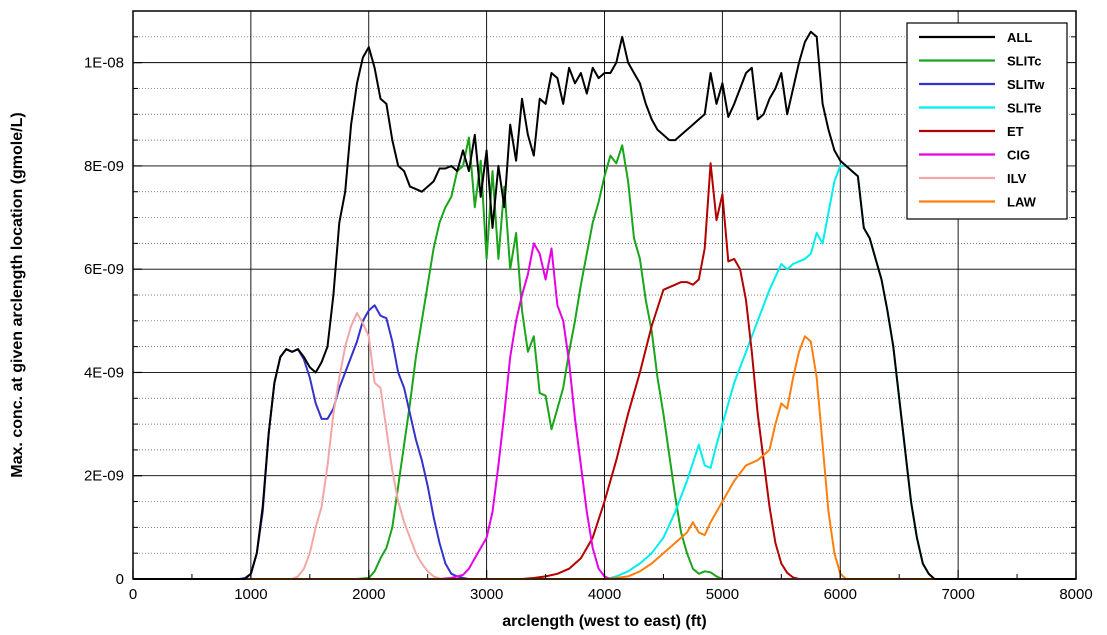 The image size is (1107, 635). I want to click on legend-label-cig: CIG, so click(1018, 155).